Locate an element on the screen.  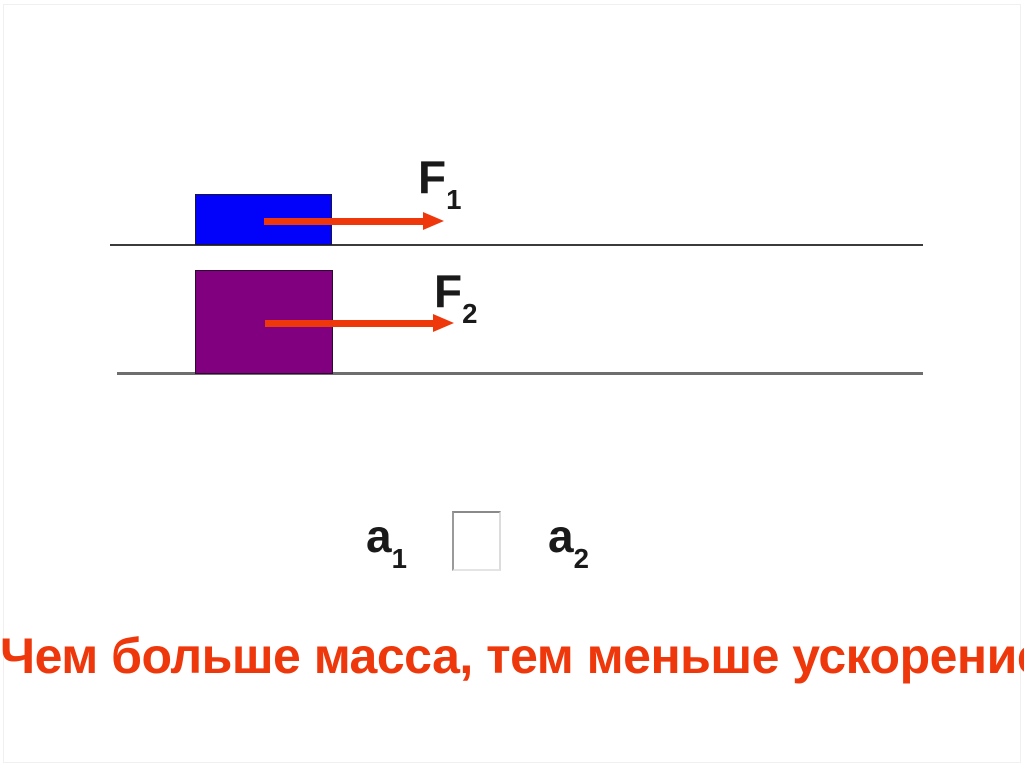
accel-label-a1: a1 is located at coordinates (386, 541).